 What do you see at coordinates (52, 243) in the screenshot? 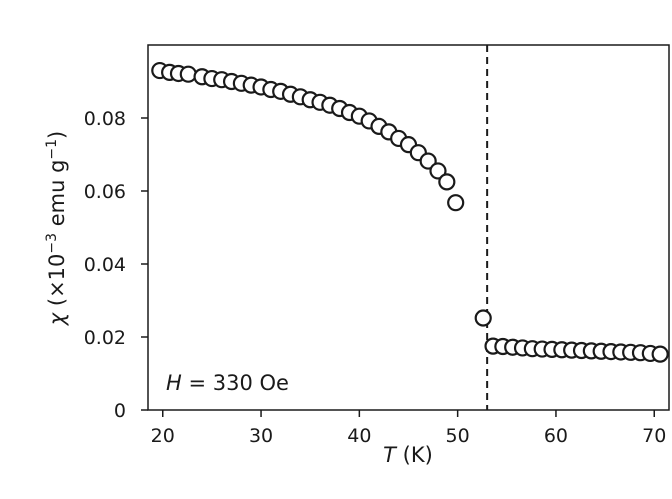
I see `y-axis-exp1: −3` at bounding box center [52, 243].